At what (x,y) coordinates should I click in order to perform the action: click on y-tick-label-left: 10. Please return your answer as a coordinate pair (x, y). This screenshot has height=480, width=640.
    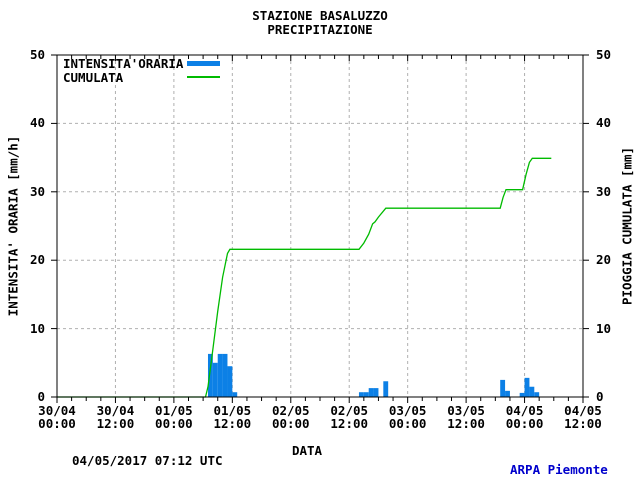
    Looking at the image, I should click on (37, 328).